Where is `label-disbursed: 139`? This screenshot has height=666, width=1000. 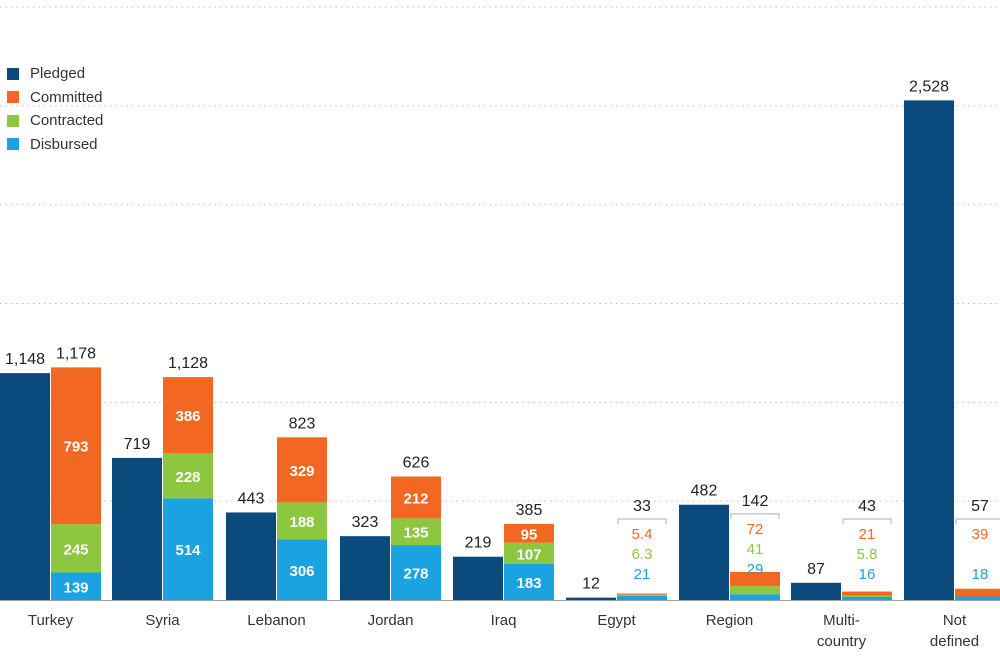 label-disbursed: 139 is located at coordinates (75, 587).